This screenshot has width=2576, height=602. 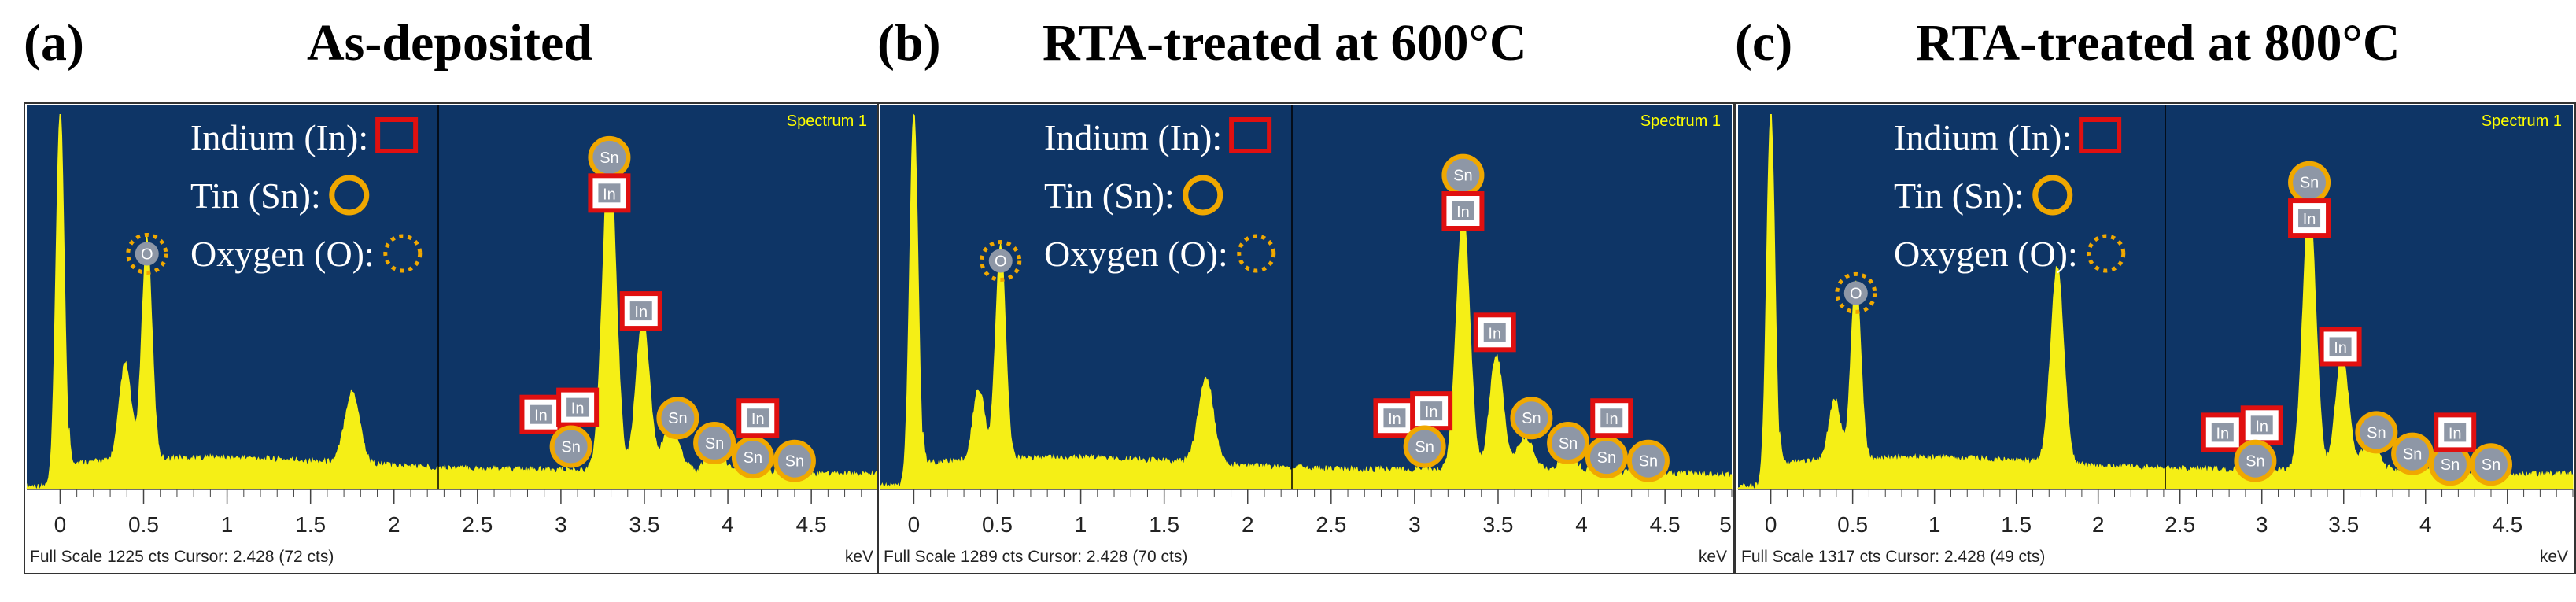 What do you see at coordinates (450, 43) in the screenshot?
I see `panel-title: As-deposited` at bounding box center [450, 43].